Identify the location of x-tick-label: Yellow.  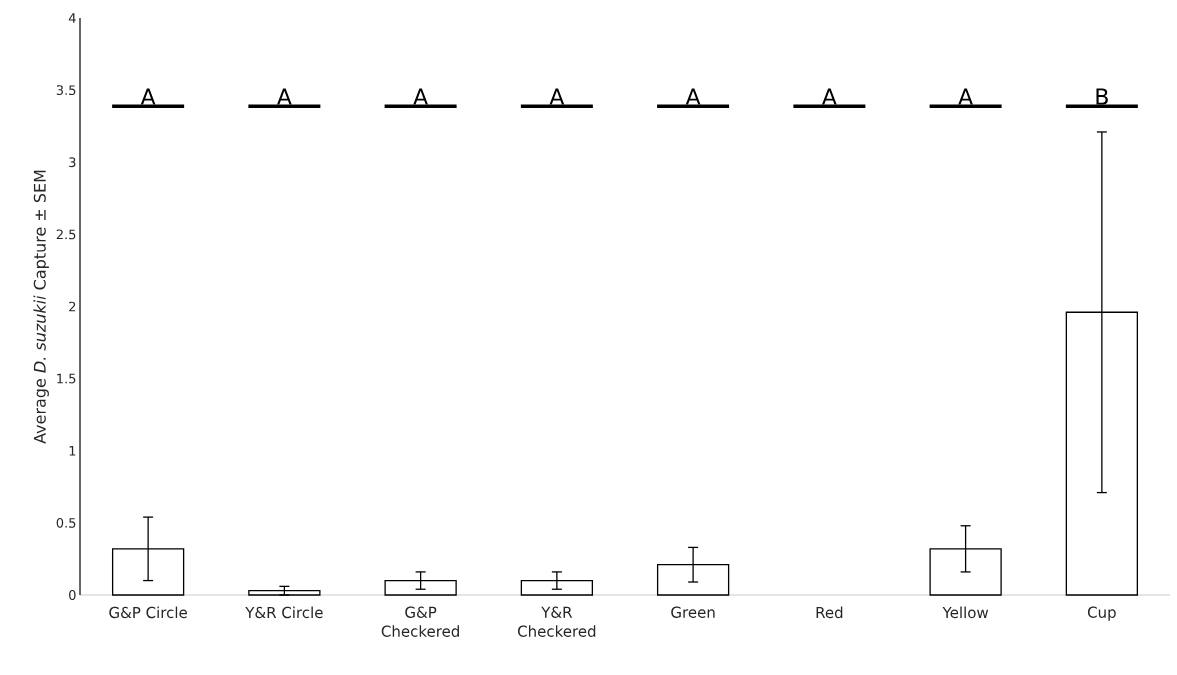
(965, 612).